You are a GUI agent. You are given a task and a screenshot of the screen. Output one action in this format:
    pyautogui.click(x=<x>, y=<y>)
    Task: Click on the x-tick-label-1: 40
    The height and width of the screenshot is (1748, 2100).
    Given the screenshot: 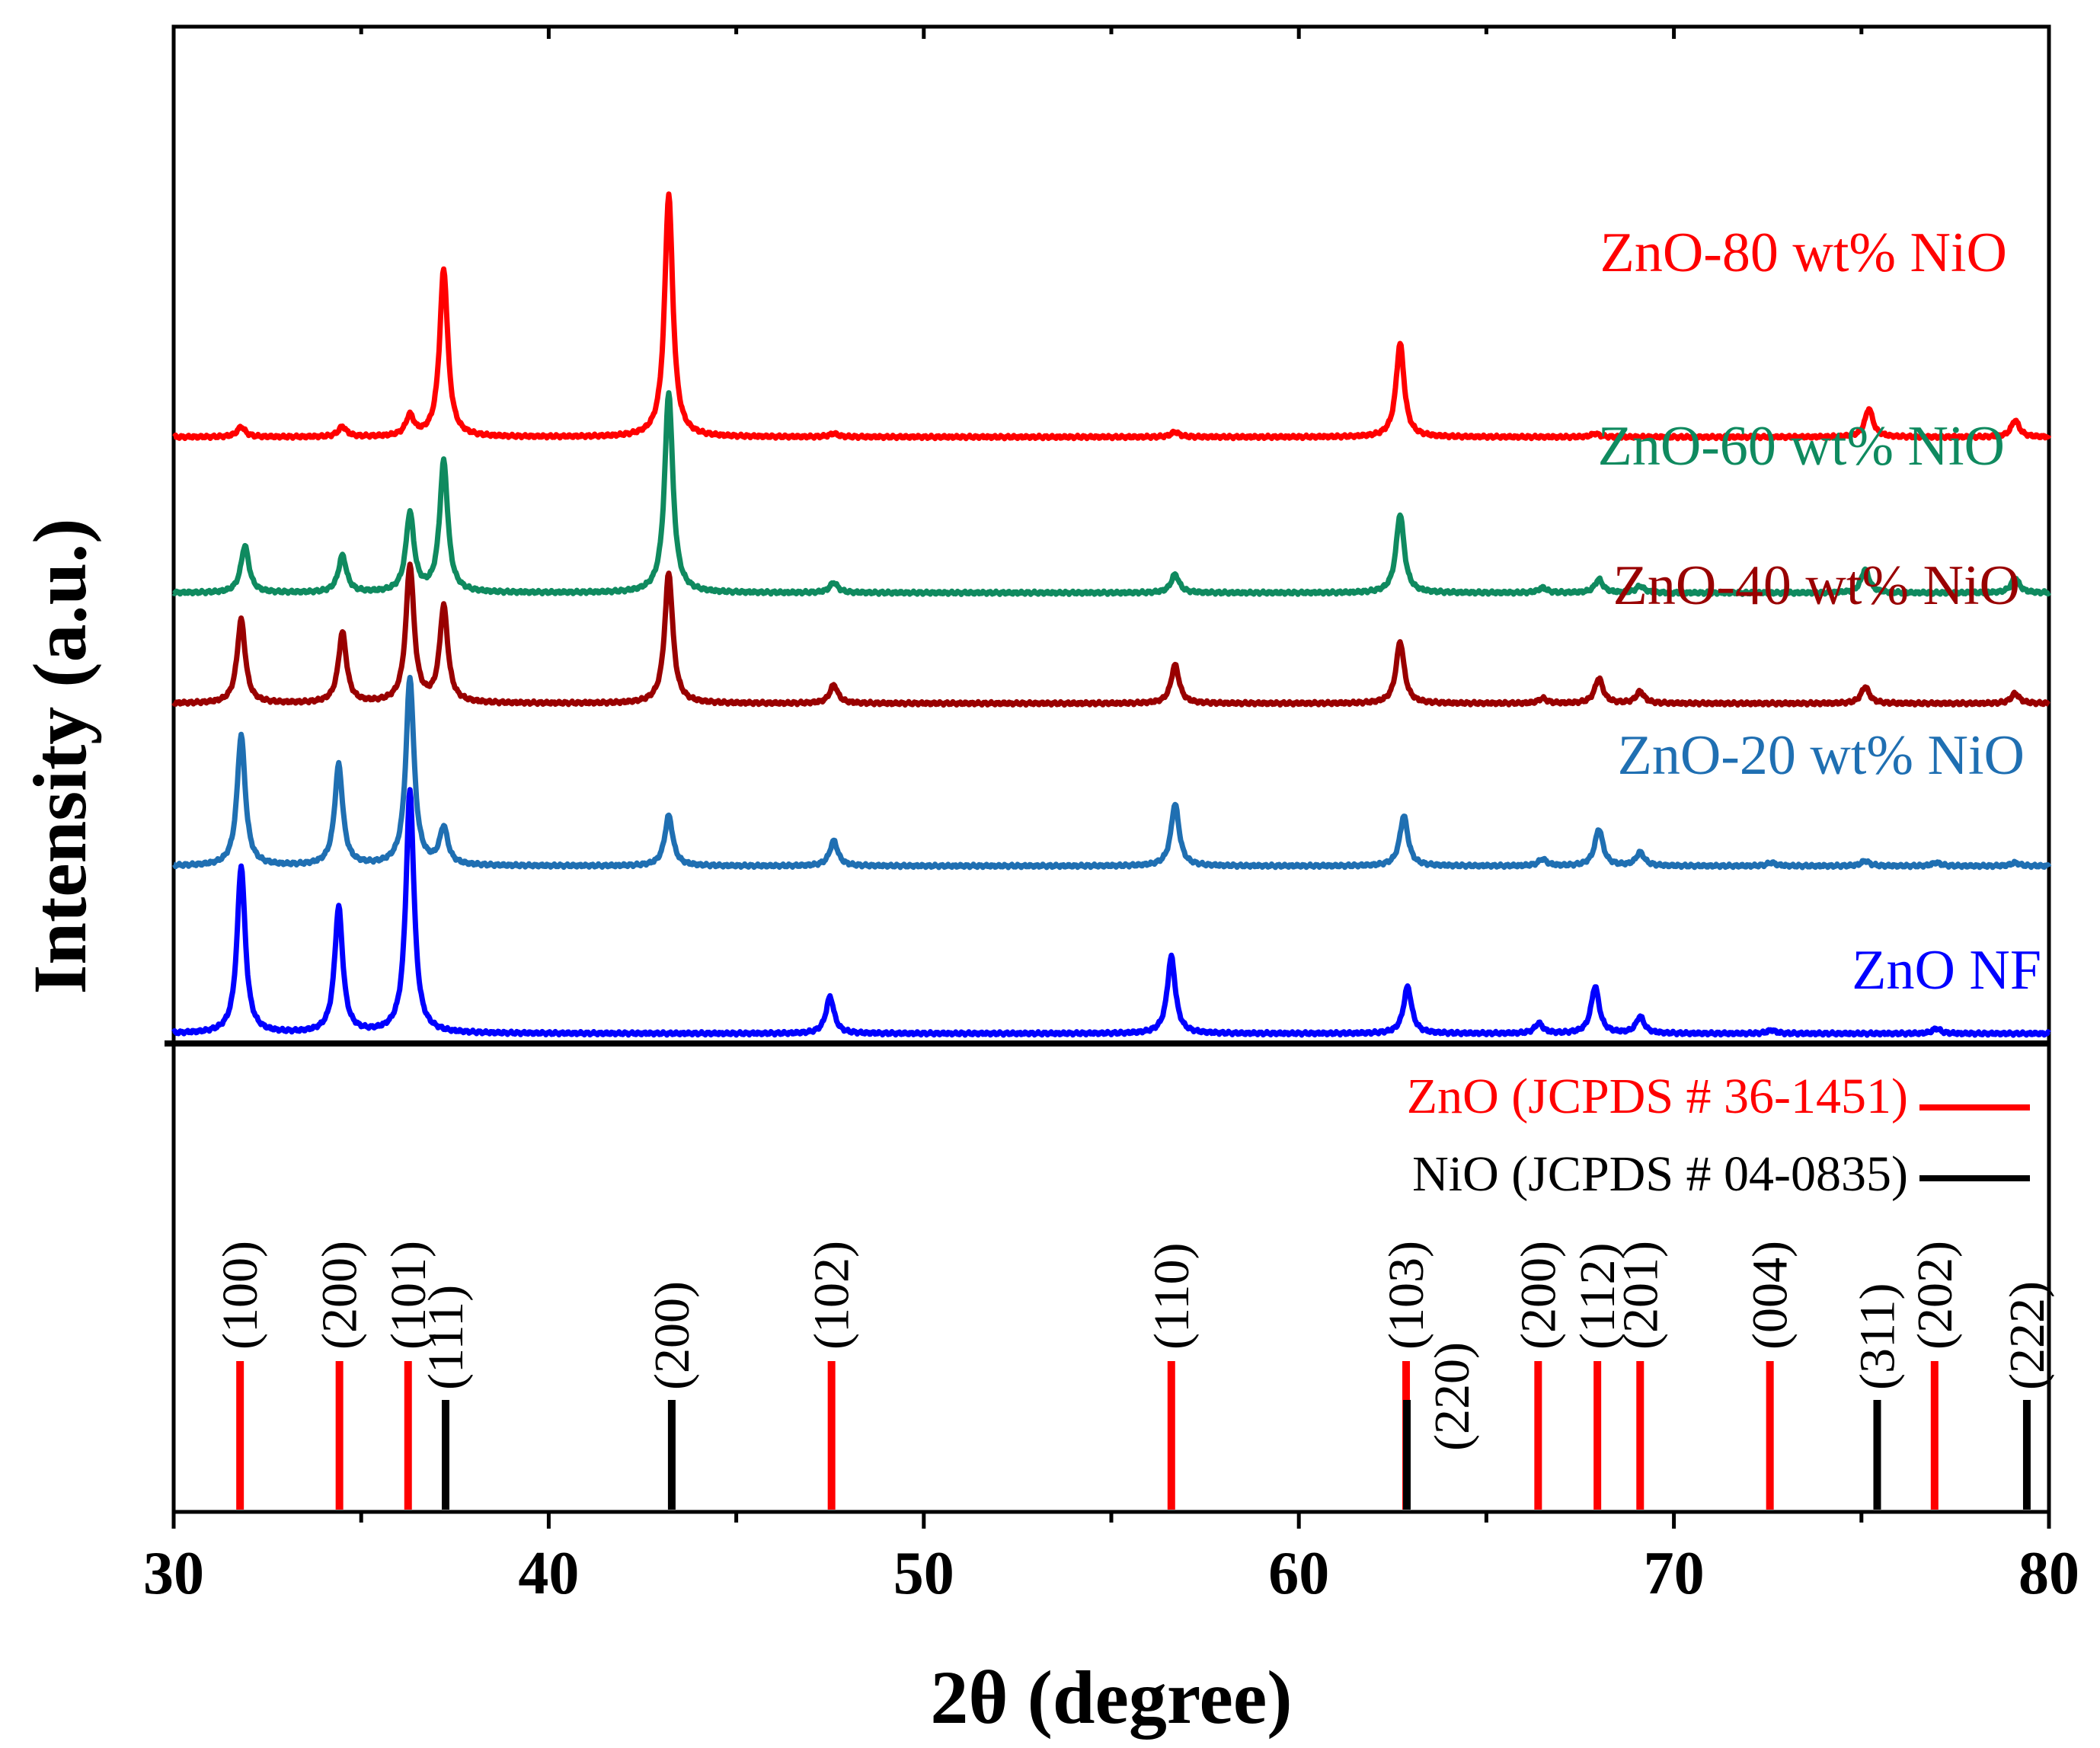 What is the action you would take?
    pyautogui.click(x=548, y=1573)
    